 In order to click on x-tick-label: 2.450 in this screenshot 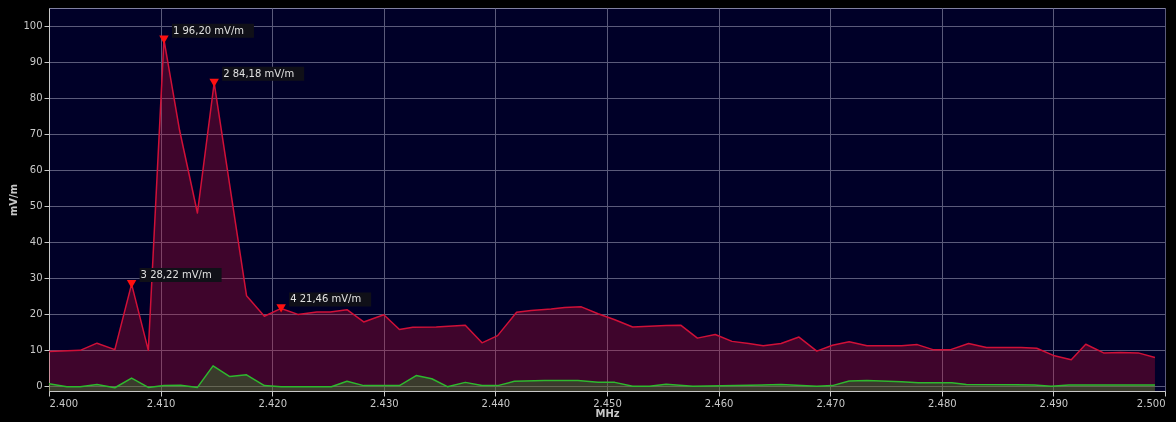, I will do `click(607, 403)`.